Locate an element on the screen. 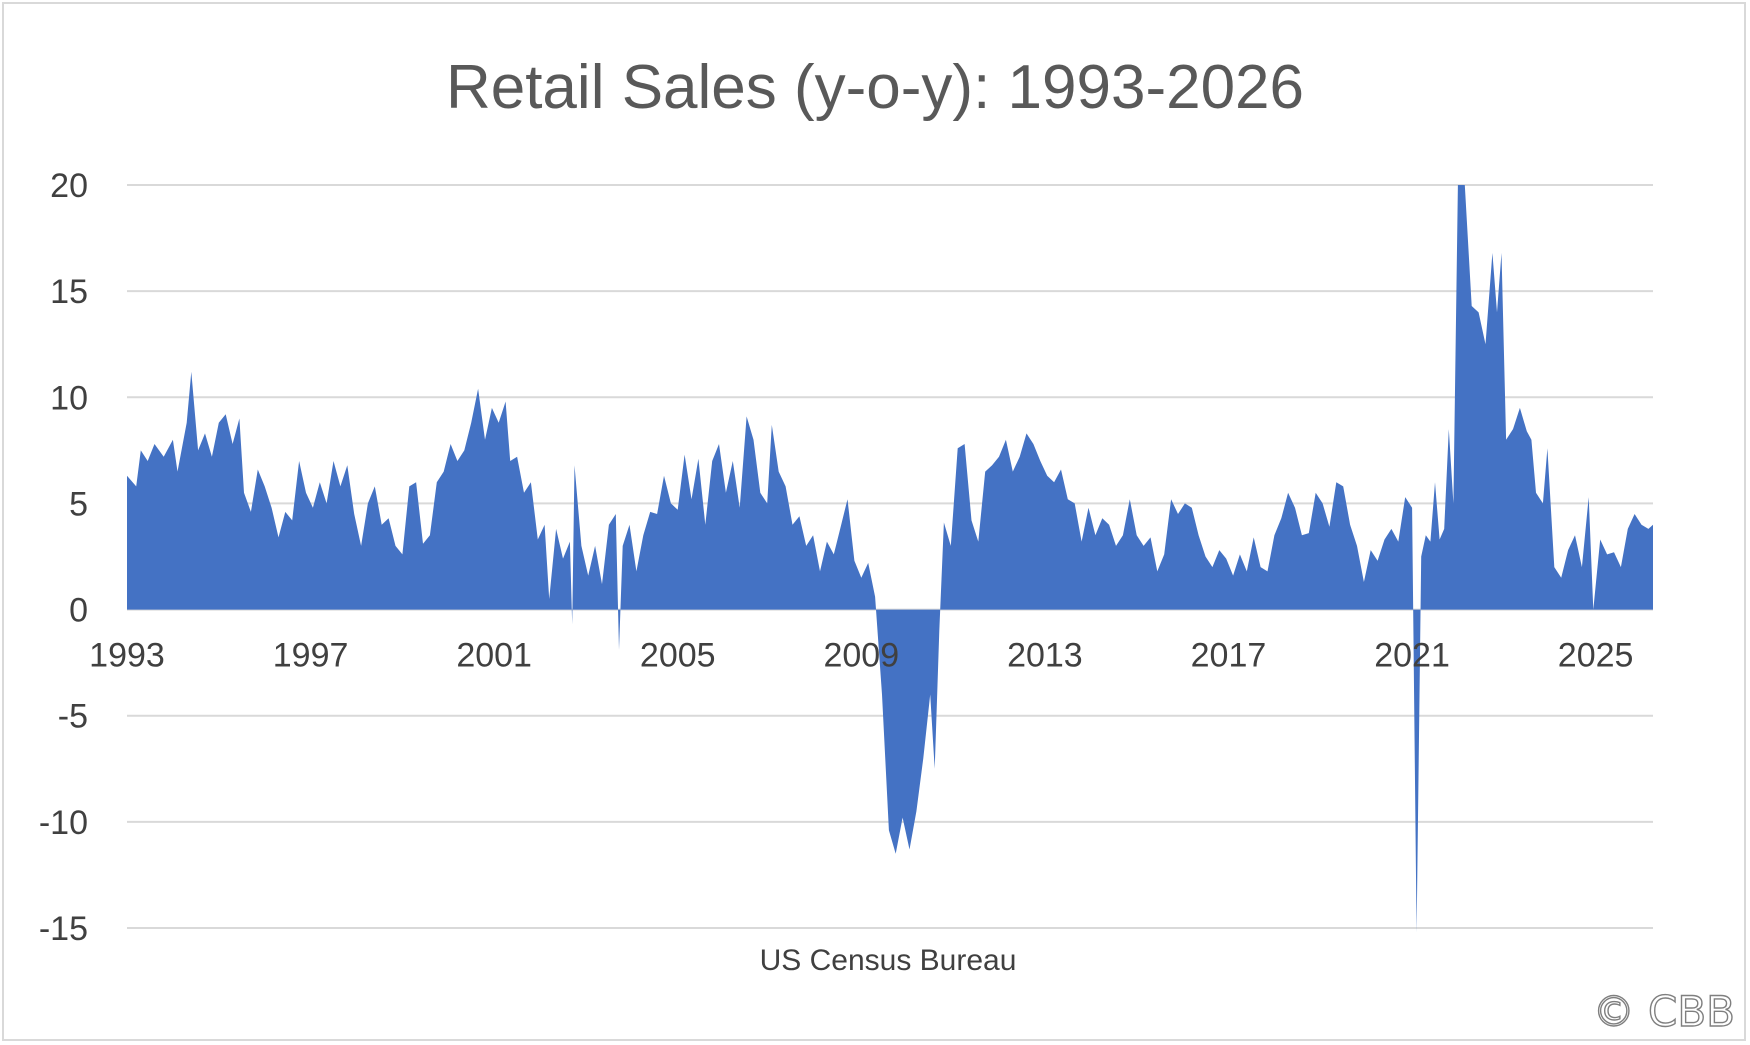  y-tick-label: -15 is located at coordinates (63, 929).